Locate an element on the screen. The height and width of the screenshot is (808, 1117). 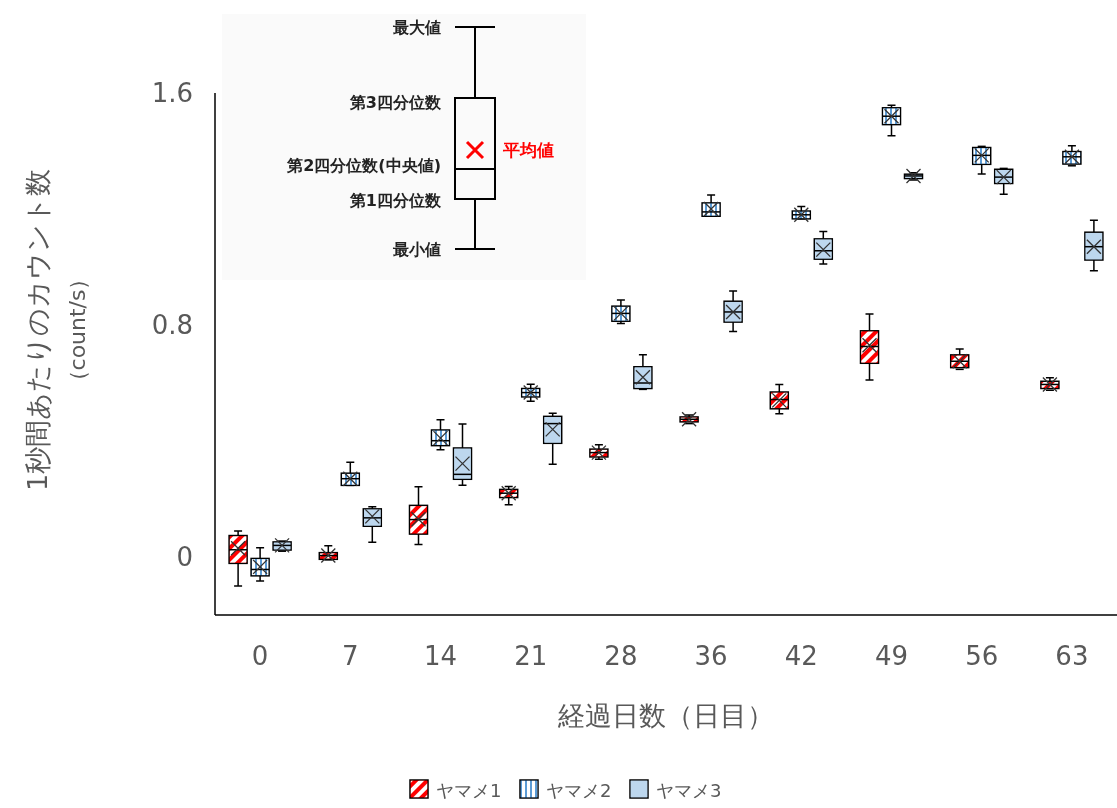
annotation: 第1四分位数 is located at coordinates (395, 200).